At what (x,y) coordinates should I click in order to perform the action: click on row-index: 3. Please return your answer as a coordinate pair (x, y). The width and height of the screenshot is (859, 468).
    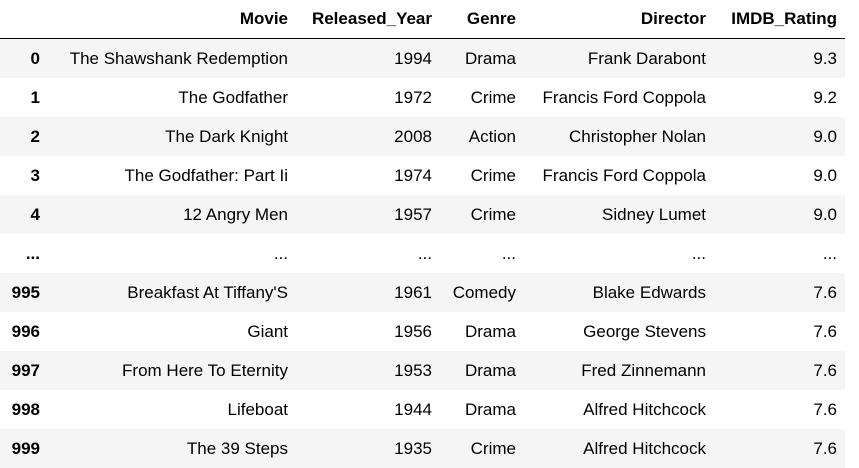
    Looking at the image, I should click on (24, 175).